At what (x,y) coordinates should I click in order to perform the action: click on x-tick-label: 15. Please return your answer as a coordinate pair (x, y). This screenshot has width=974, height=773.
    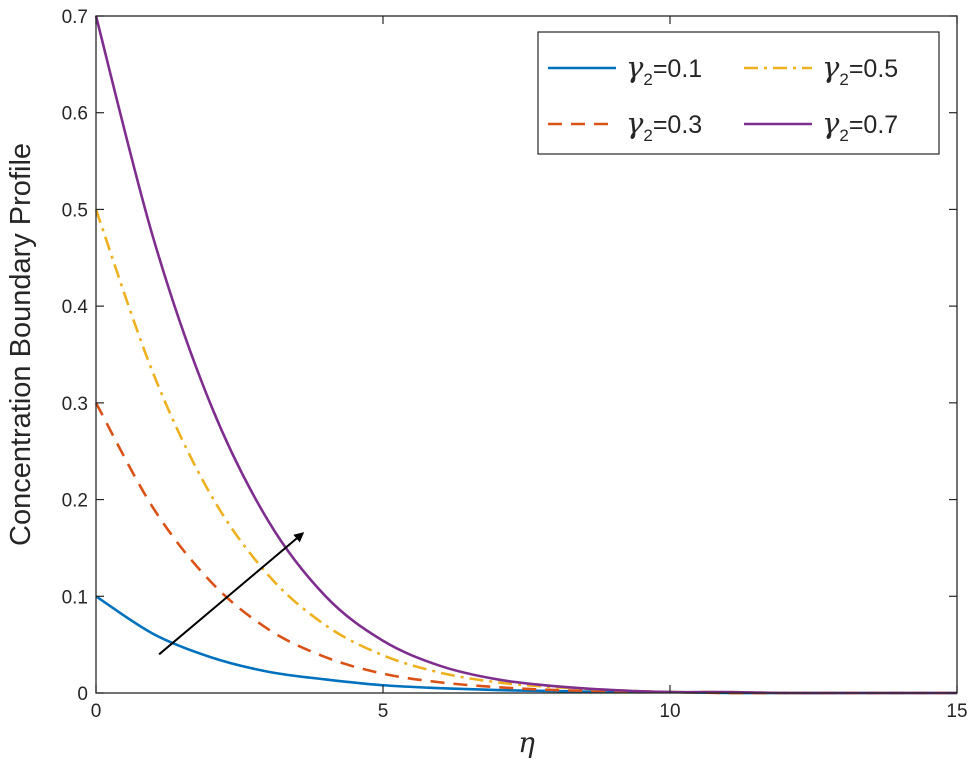
    Looking at the image, I should click on (956, 711).